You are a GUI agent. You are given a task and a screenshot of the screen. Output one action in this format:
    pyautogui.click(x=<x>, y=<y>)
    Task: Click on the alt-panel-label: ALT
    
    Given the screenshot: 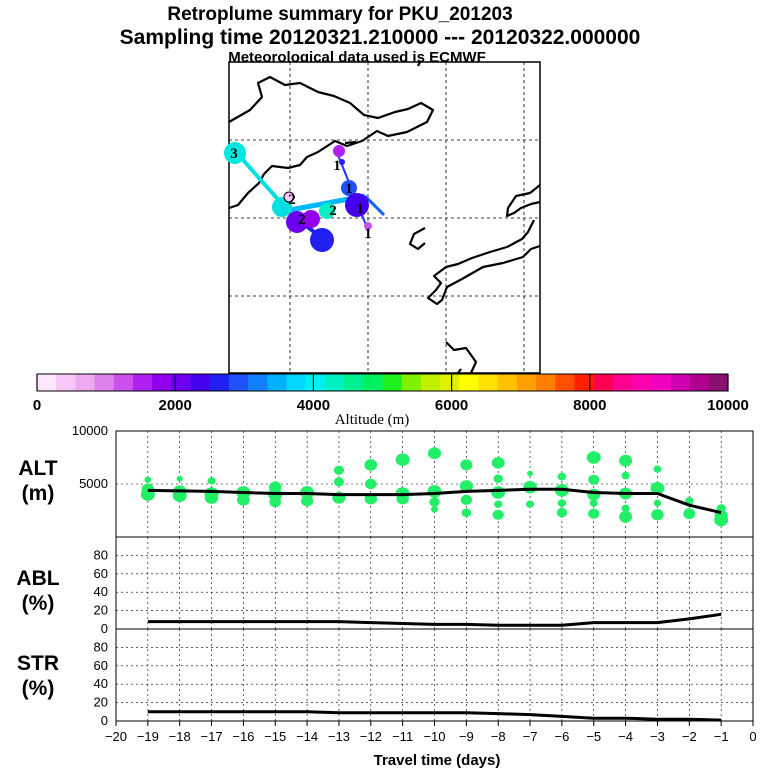 What is the action you would take?
    pyautogui.click(x=37, y=468)
    